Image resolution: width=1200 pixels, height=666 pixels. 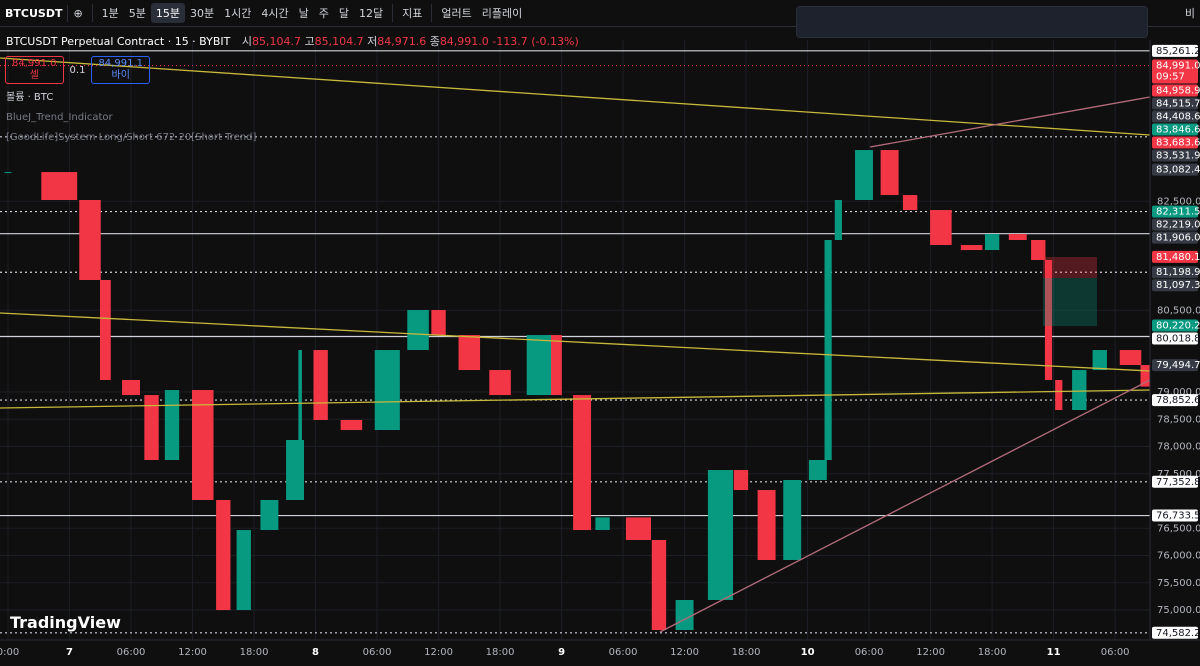 I want to click on y-tick-label: 75,000.0, so click(x=1178, y=610).